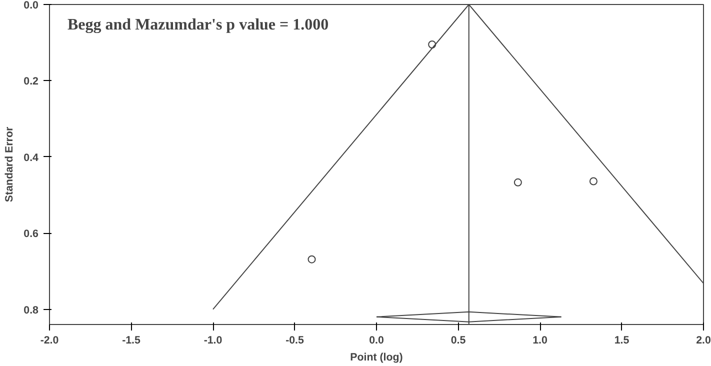 The width and height of the screenshot is (711, 366). What do you see at coordinates (540, 340) in the screenshot?
I see `x-tick-label: 1.0` at bounding box center [540, 340].